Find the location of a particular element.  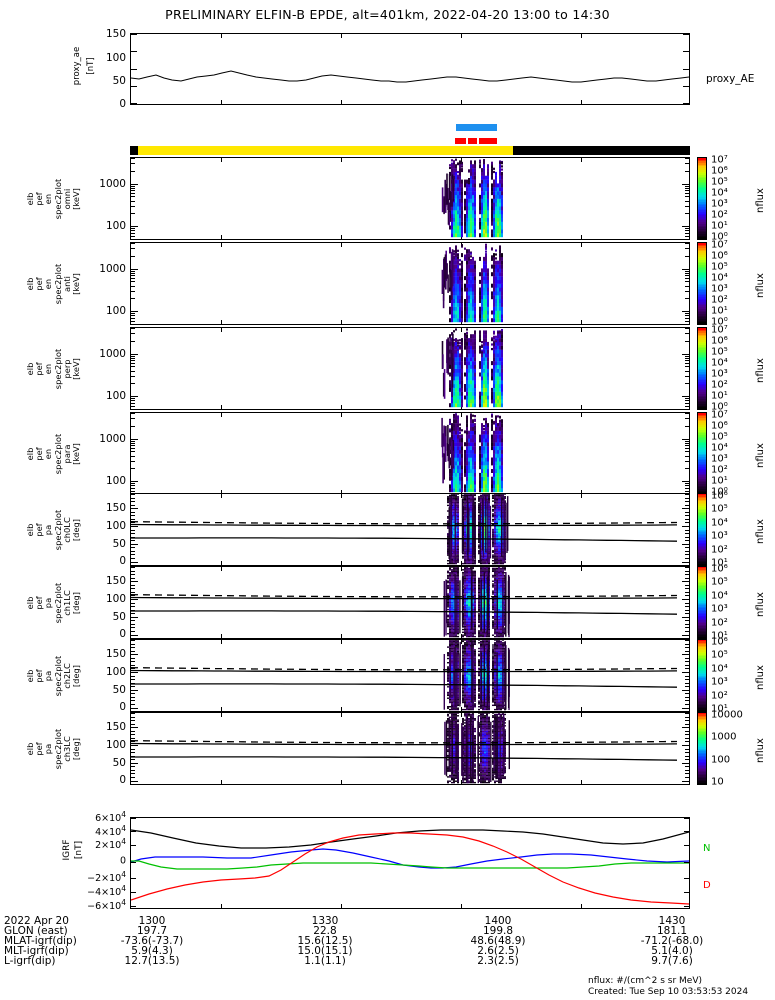

ytick-en-omni-1000: 1000 is located at coordinates (112, 183).